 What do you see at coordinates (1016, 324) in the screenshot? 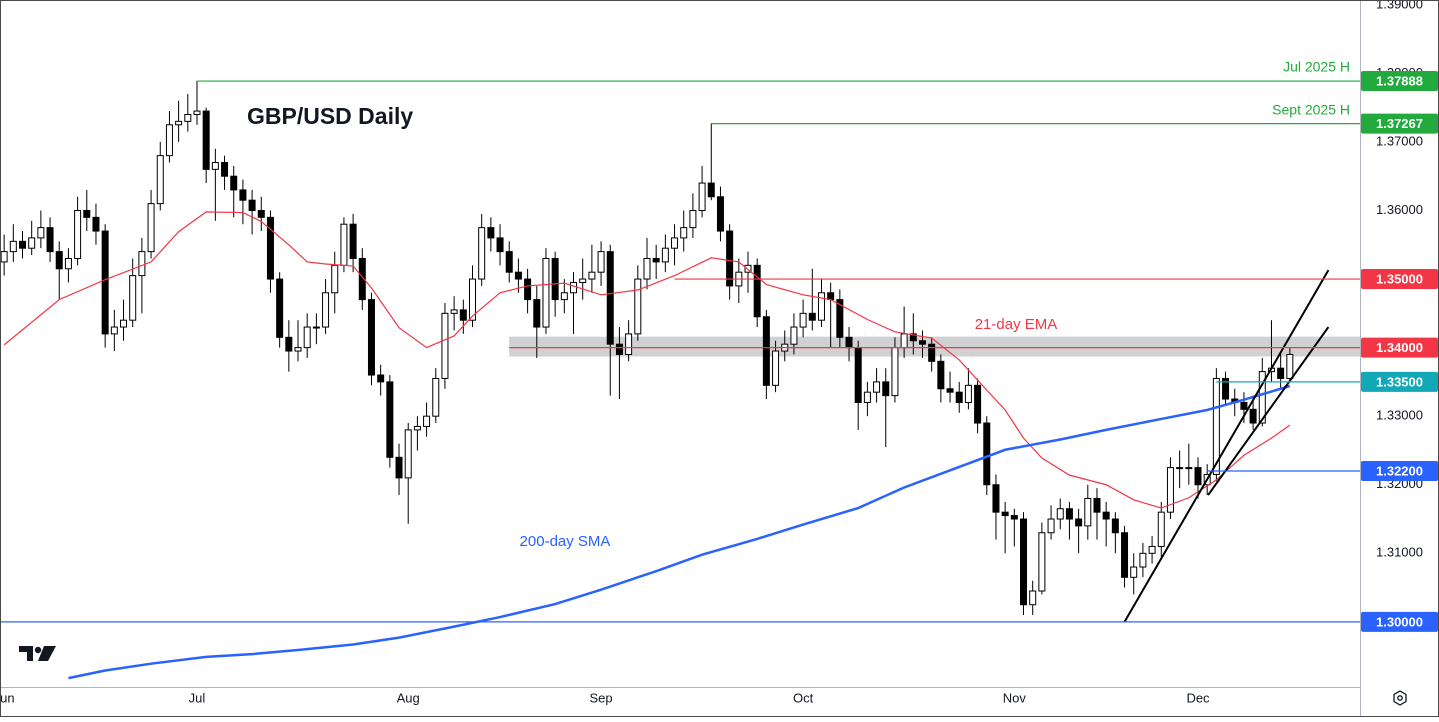
I see `ema-label: 21-day EMA` at bounding box center [1016, 324].